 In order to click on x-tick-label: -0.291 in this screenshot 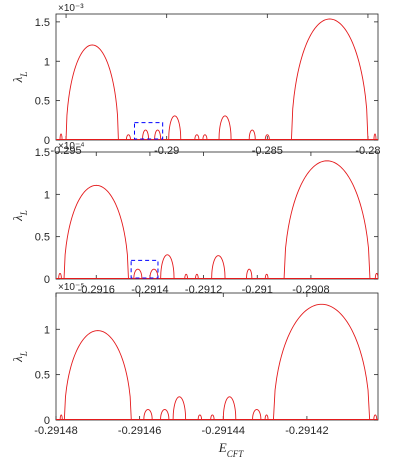, I will do `click(257, 290)`.